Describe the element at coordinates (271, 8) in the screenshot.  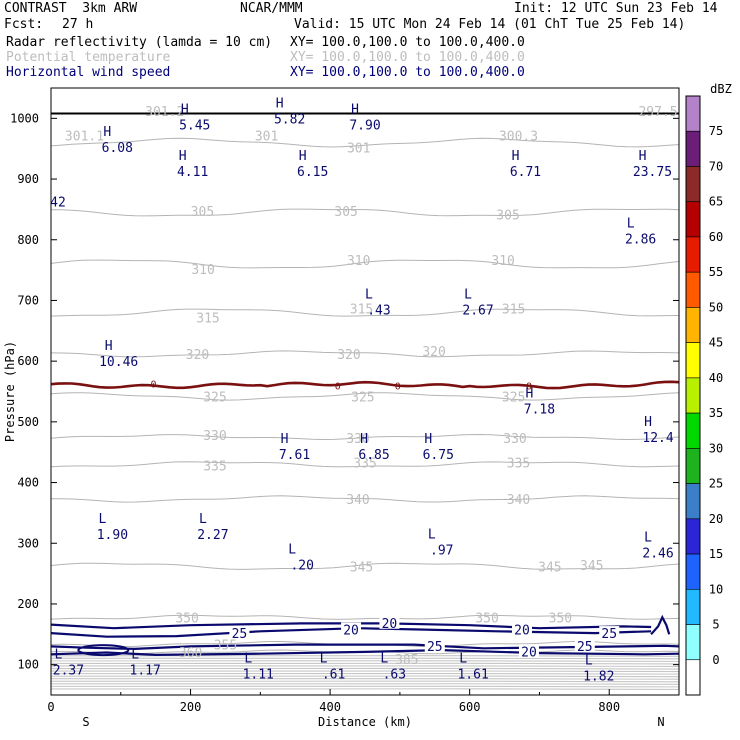
I see `organization-label: NCAR/MMM` at that location.